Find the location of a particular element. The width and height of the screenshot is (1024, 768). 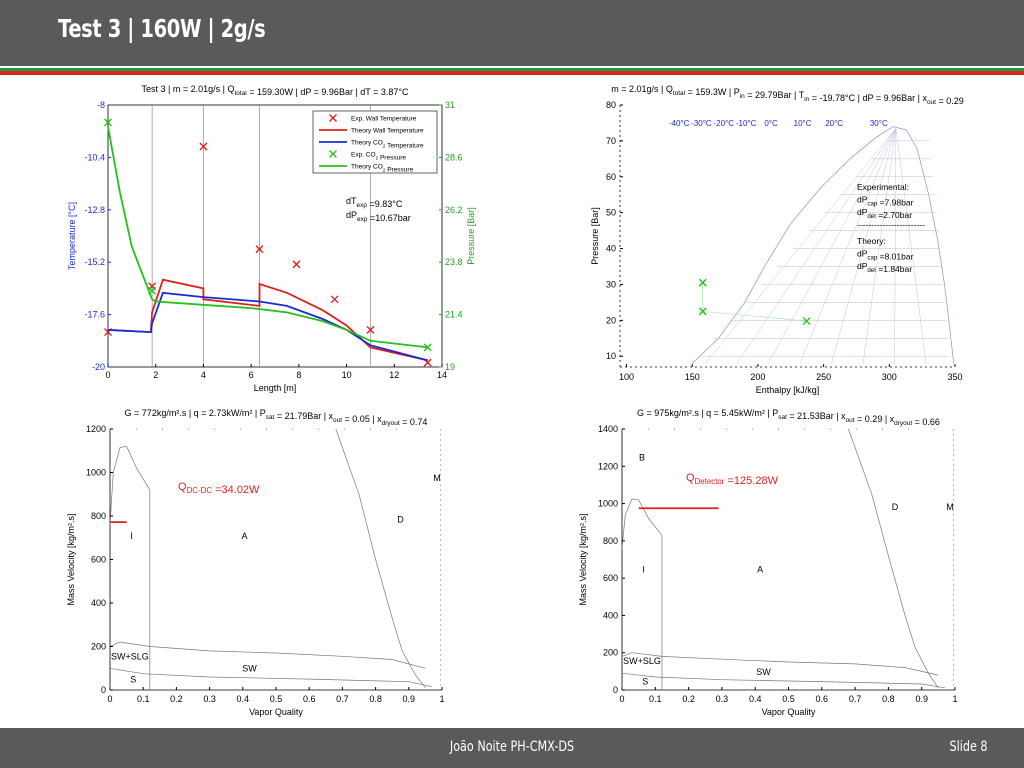

dp-annotation: ------------------------ is located at coordinates (891, 225).